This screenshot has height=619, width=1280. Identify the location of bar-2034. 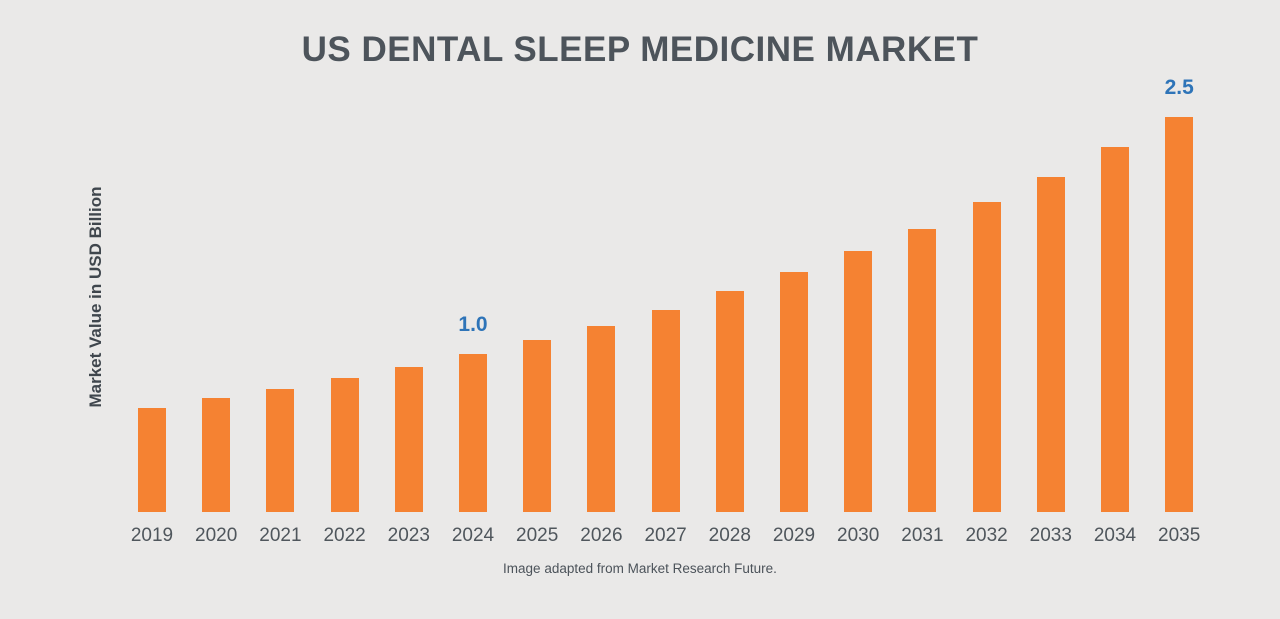
(1115, 329).